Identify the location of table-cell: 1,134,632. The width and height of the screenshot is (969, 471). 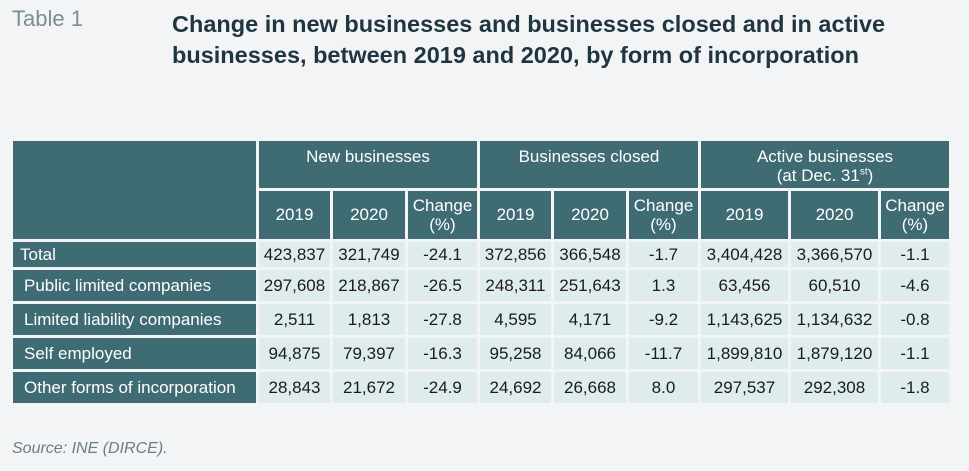
(834, 319).